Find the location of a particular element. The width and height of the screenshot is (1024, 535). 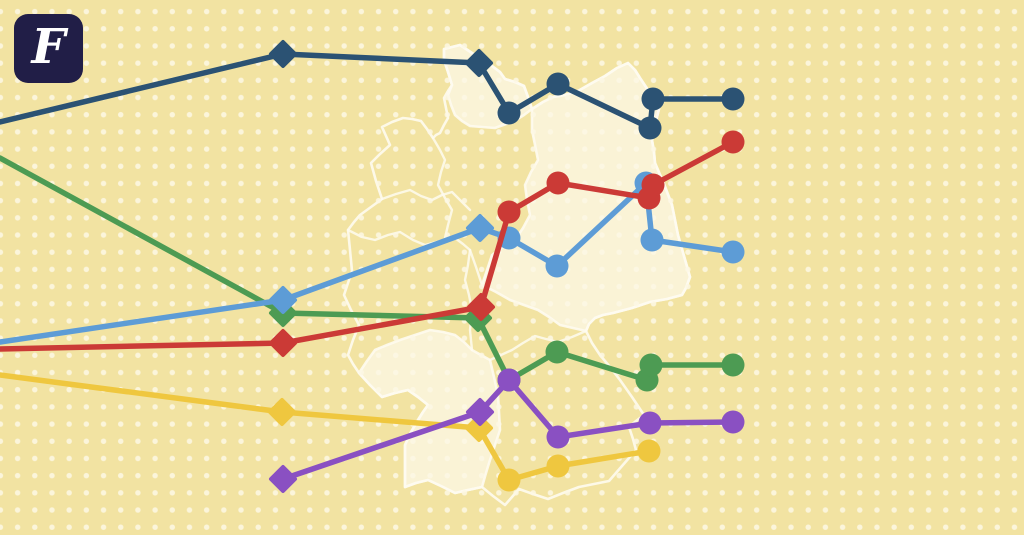

data-point-diamond-red is located at coordinates (283, 343).